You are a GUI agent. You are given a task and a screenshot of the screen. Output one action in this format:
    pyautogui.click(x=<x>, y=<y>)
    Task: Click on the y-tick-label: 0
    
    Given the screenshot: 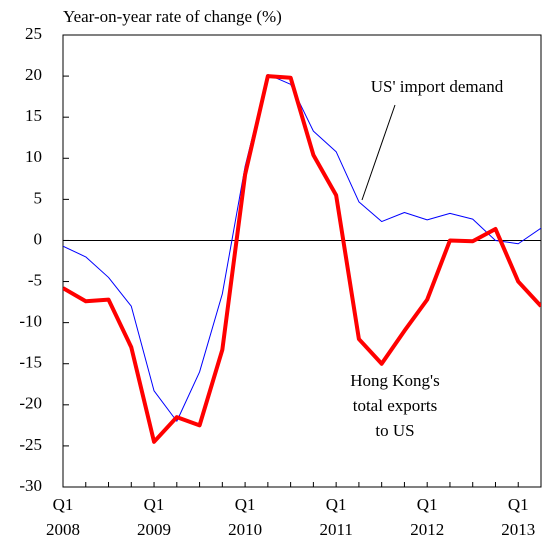 What is the action you would take?
    pyautogui.click(x=38, y=238)
    